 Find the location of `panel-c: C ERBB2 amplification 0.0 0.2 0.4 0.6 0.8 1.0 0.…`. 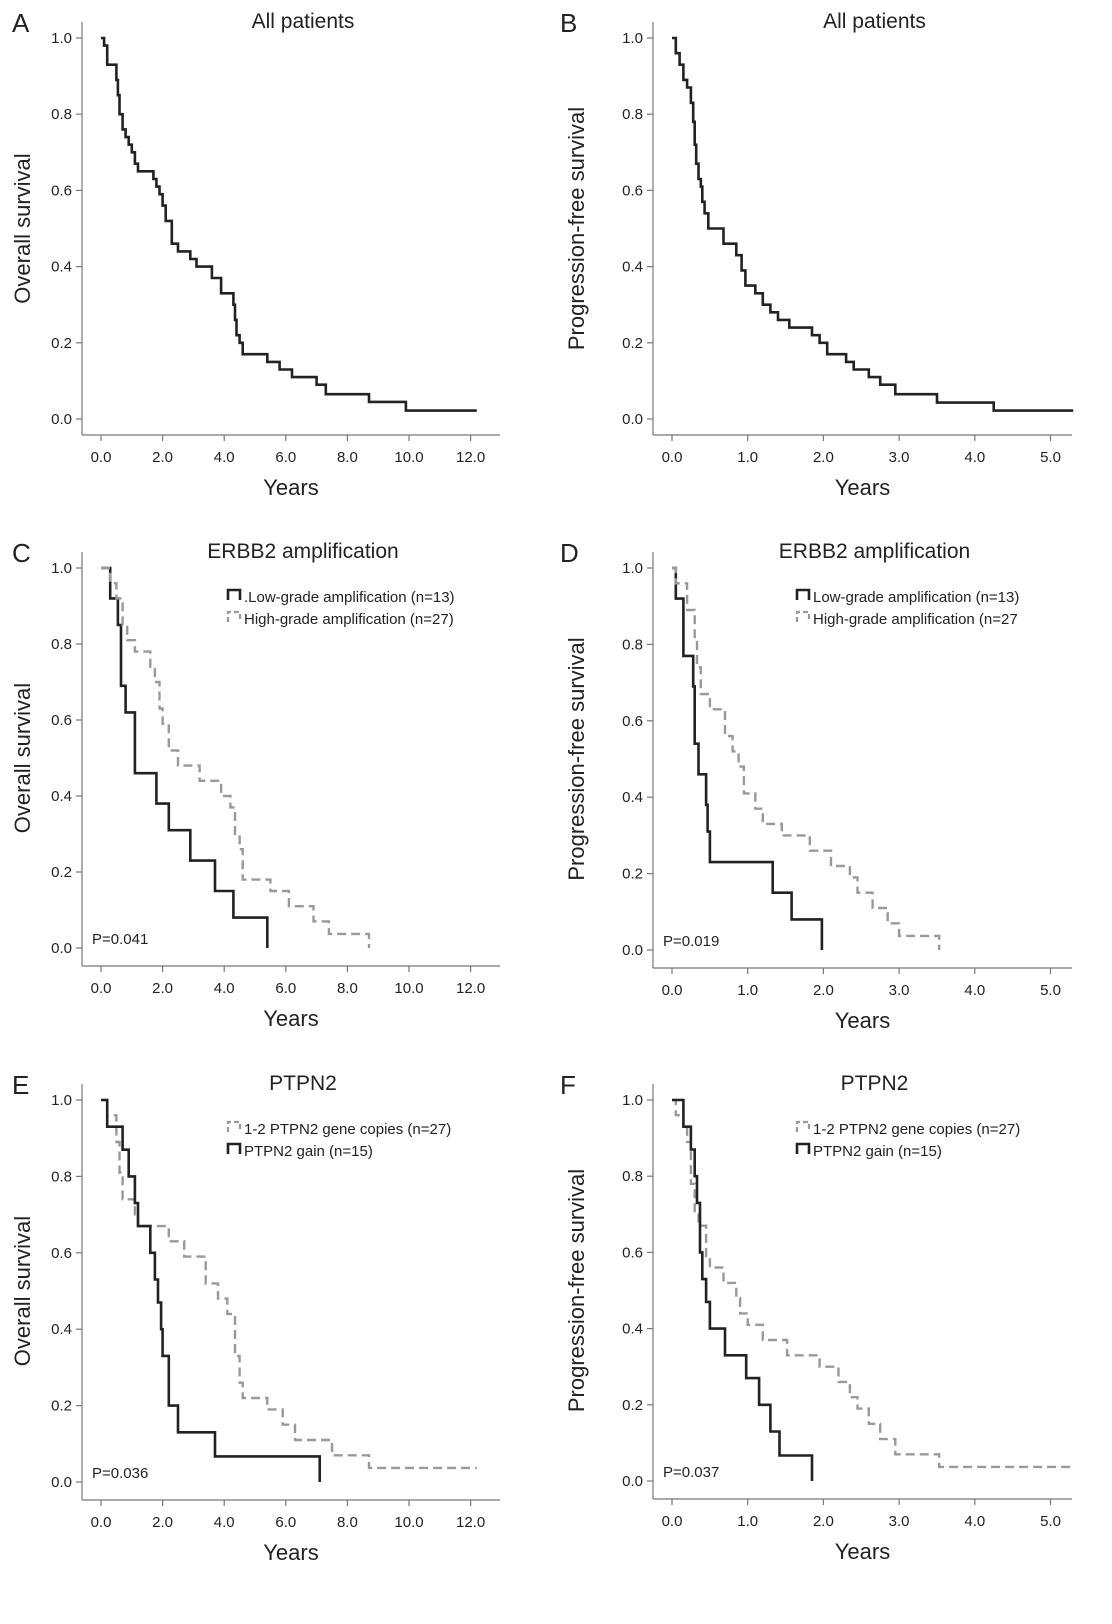

panel-c: C ERBB2 amplification 0.0 0.2 0.4 0.6 0.8 1.0 0.… is located at coordinates (255, 784).